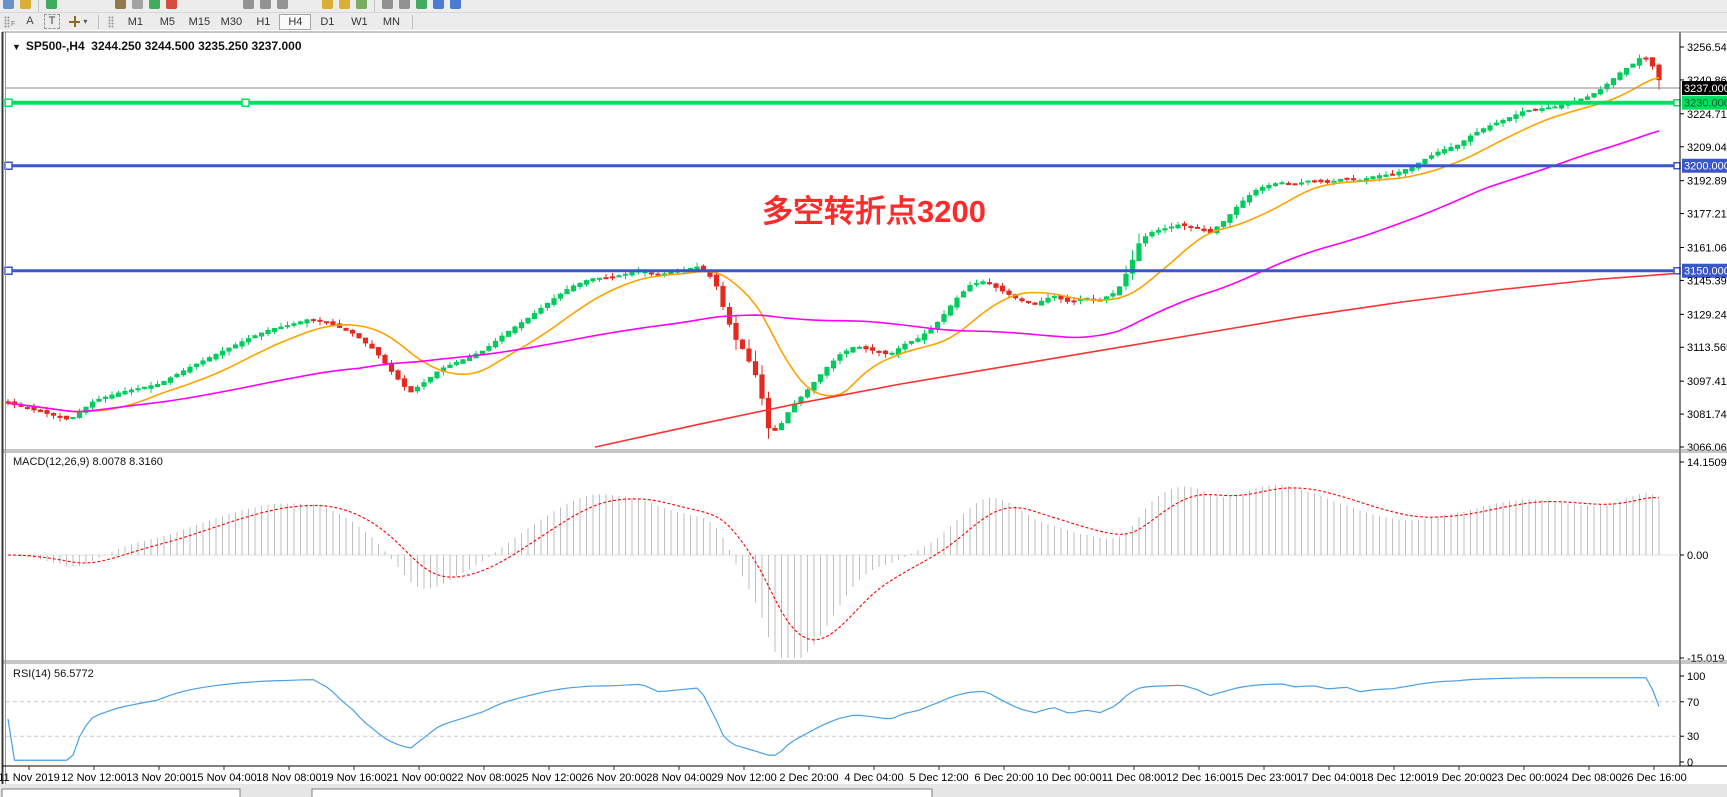 The width and height of the screenshot is (1727, 797). What do you see at coordinates (7, 21) in the screenshot?
I see `toolbar-grip` at bounding box center [7, 21].